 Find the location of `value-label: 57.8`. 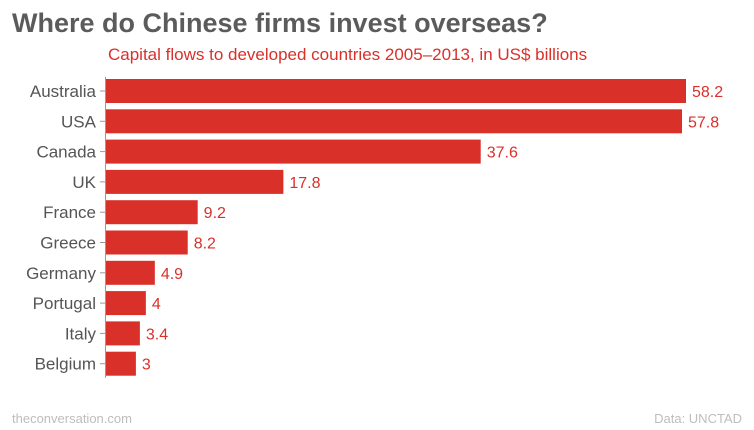

value-label: 57.8 is located at coordinates (703, 122).